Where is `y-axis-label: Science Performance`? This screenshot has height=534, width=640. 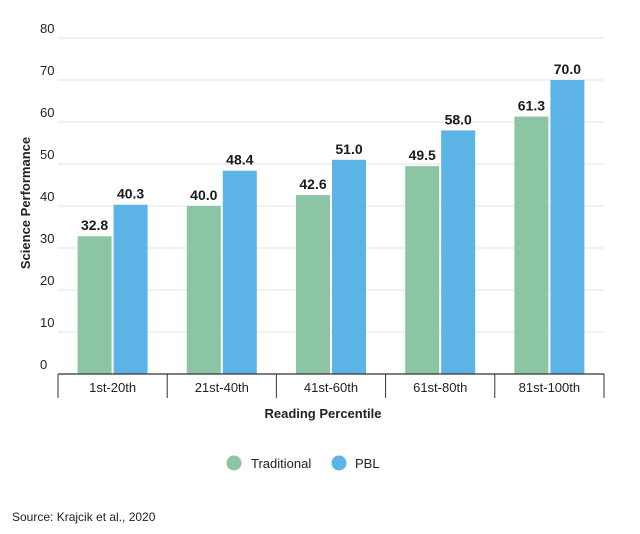
y-axis-label: Science Performance is located at coordinates (25, 203).